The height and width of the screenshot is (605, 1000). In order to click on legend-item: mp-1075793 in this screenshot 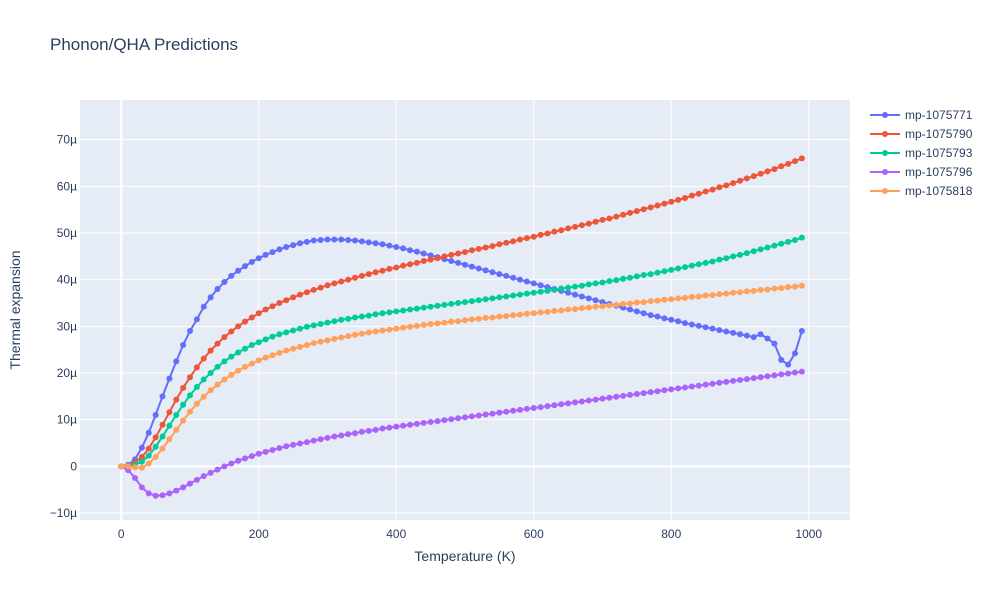, I will do `click(921, 153)`.